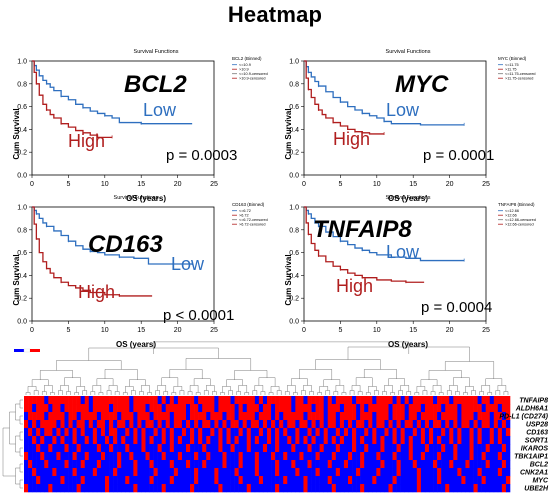 This screenshot has height=500, width=550. Describe the element at coordinates (520, 220) in the screenshot. I see `legend-entry: <=12.66-censored` at that location.